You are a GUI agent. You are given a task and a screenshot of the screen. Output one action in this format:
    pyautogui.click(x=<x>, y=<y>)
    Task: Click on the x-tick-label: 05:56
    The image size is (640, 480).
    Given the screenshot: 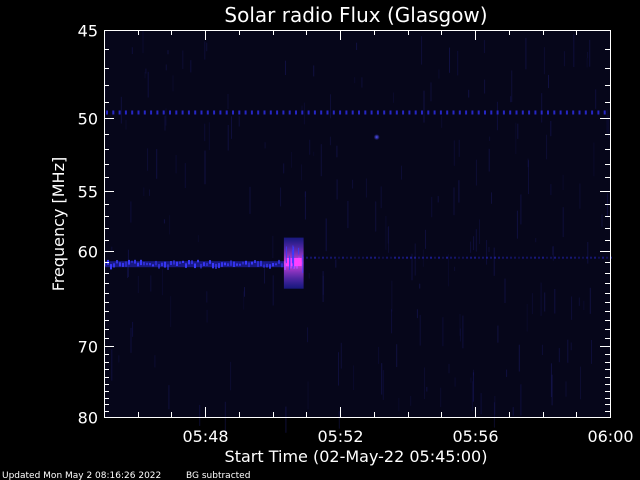 What is the action you would take?
    pyautogui.click(x=475, y=436)
    